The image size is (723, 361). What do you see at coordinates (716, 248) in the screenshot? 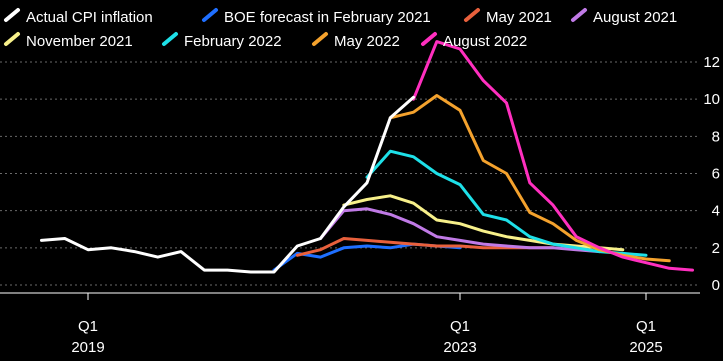
I see `y-tick-label: 2` at bounding box center [716, 248].